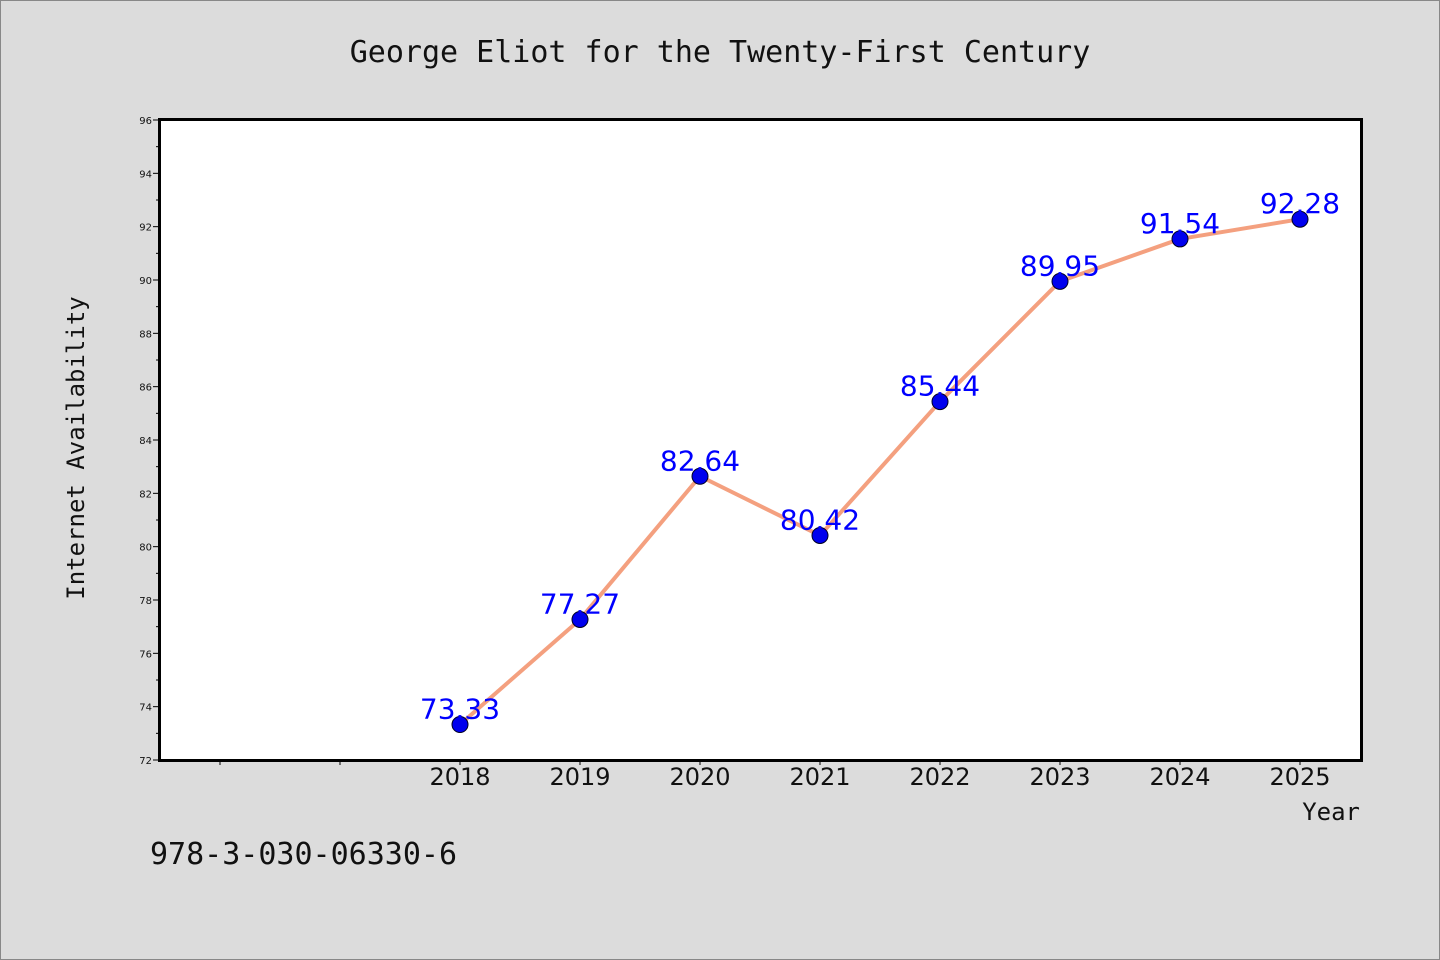 Image resolution: width=1440 pixels, height=960 pixels. I want to click on data-label: 80.42, so click(820, 519).